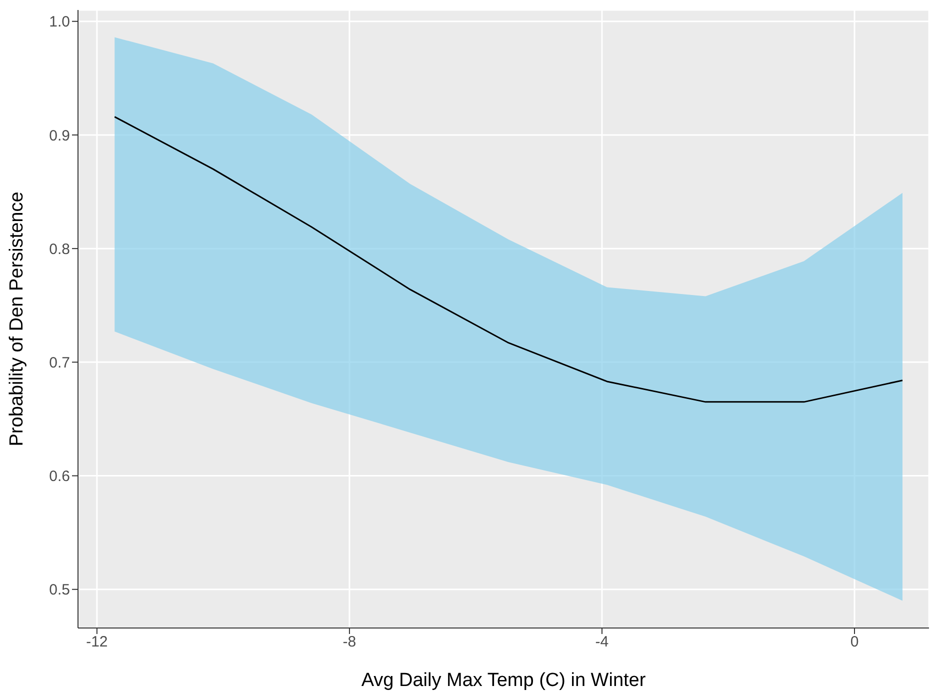  I want to click on y-tick-label: 0.5, so click(59, 590).